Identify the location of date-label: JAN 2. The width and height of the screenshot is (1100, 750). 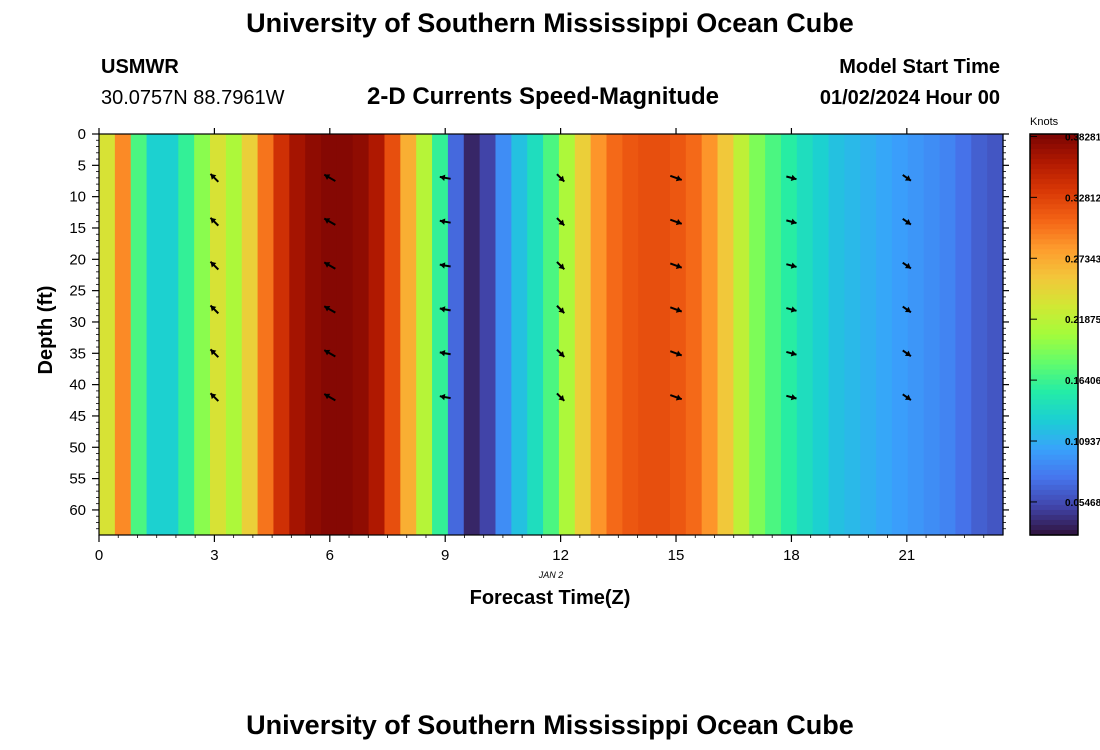
(551, 575).